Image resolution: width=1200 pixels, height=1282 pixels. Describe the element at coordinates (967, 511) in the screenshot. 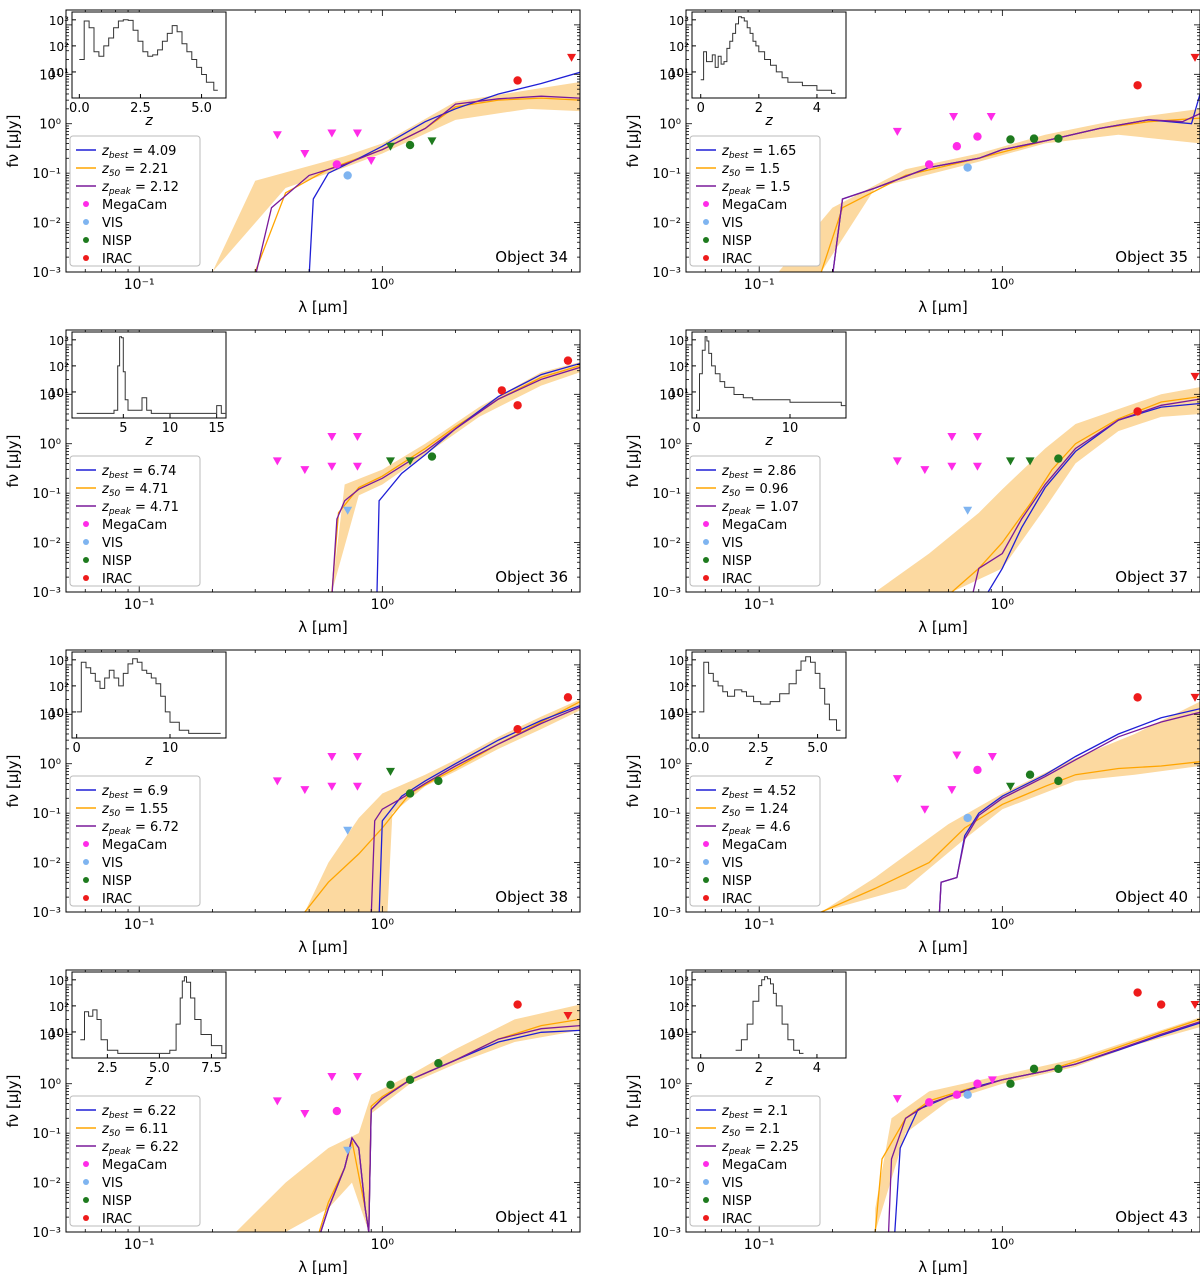

I see `vis-upper-limit` at that location.